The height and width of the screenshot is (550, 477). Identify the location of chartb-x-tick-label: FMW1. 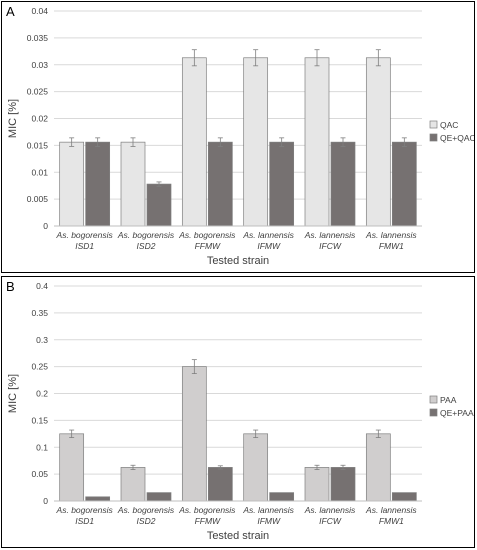
(391, 521).